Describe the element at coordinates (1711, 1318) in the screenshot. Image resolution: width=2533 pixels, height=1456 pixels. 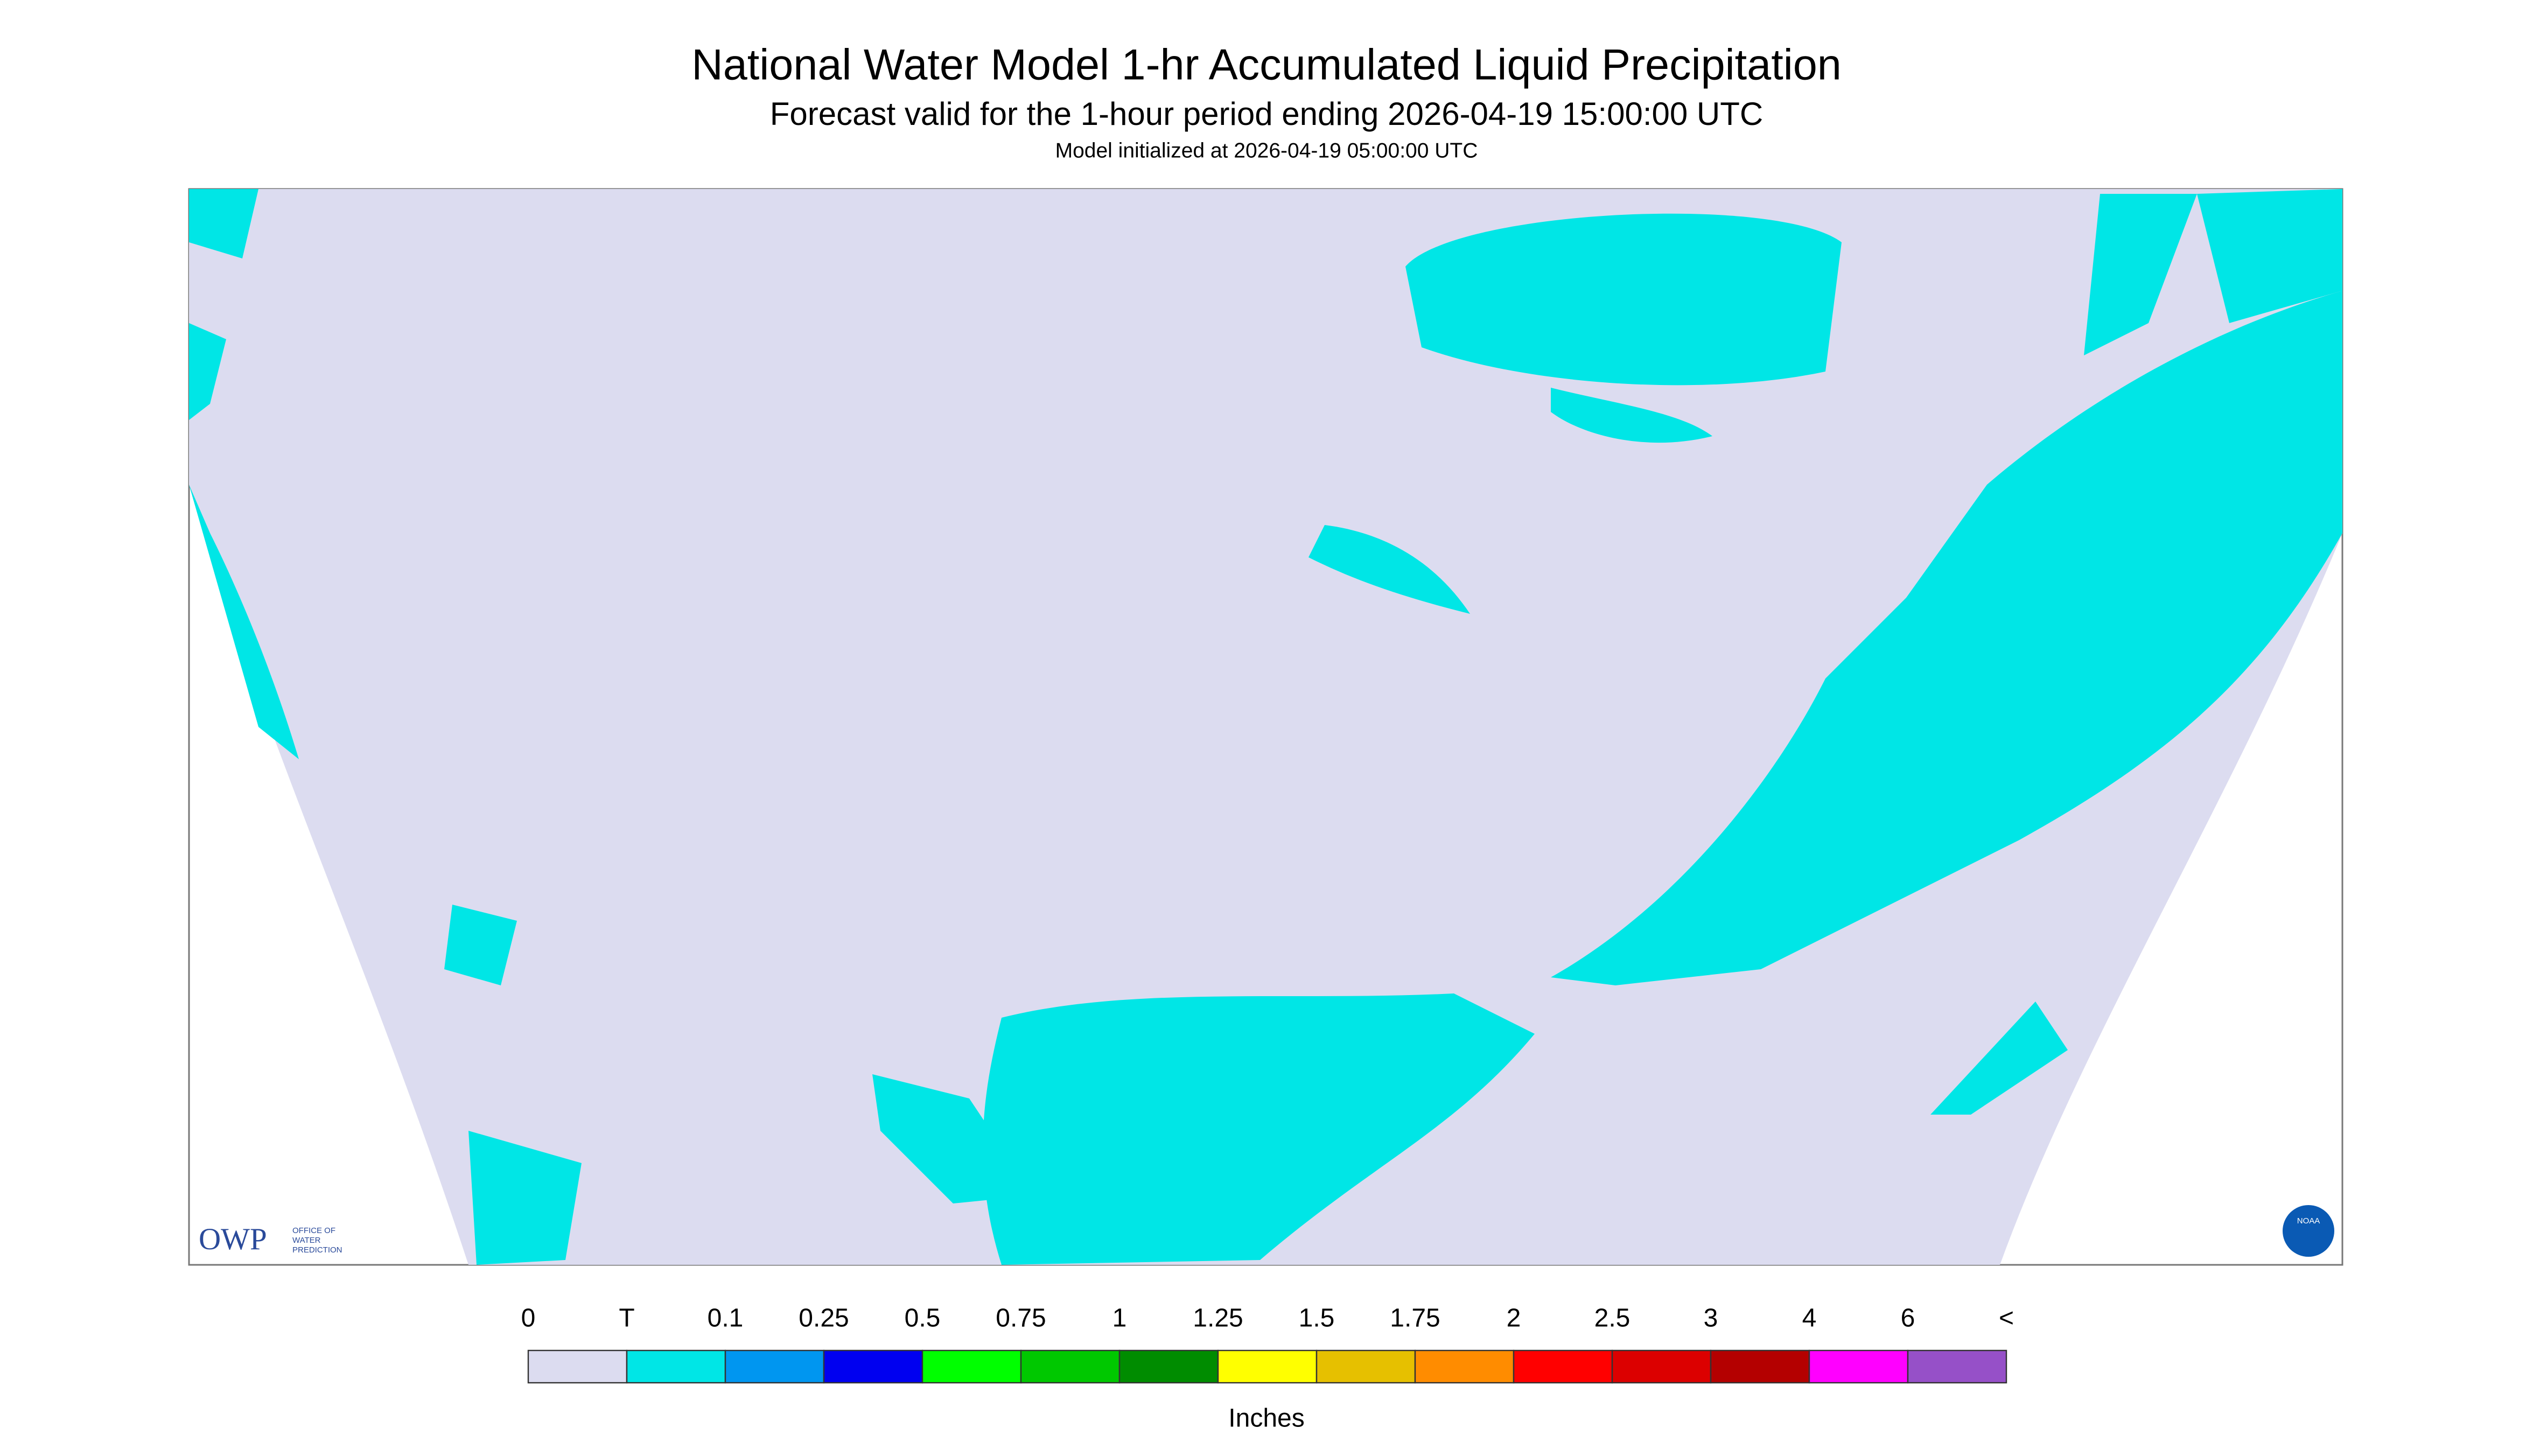
I see `legend-label: 3` at that location.